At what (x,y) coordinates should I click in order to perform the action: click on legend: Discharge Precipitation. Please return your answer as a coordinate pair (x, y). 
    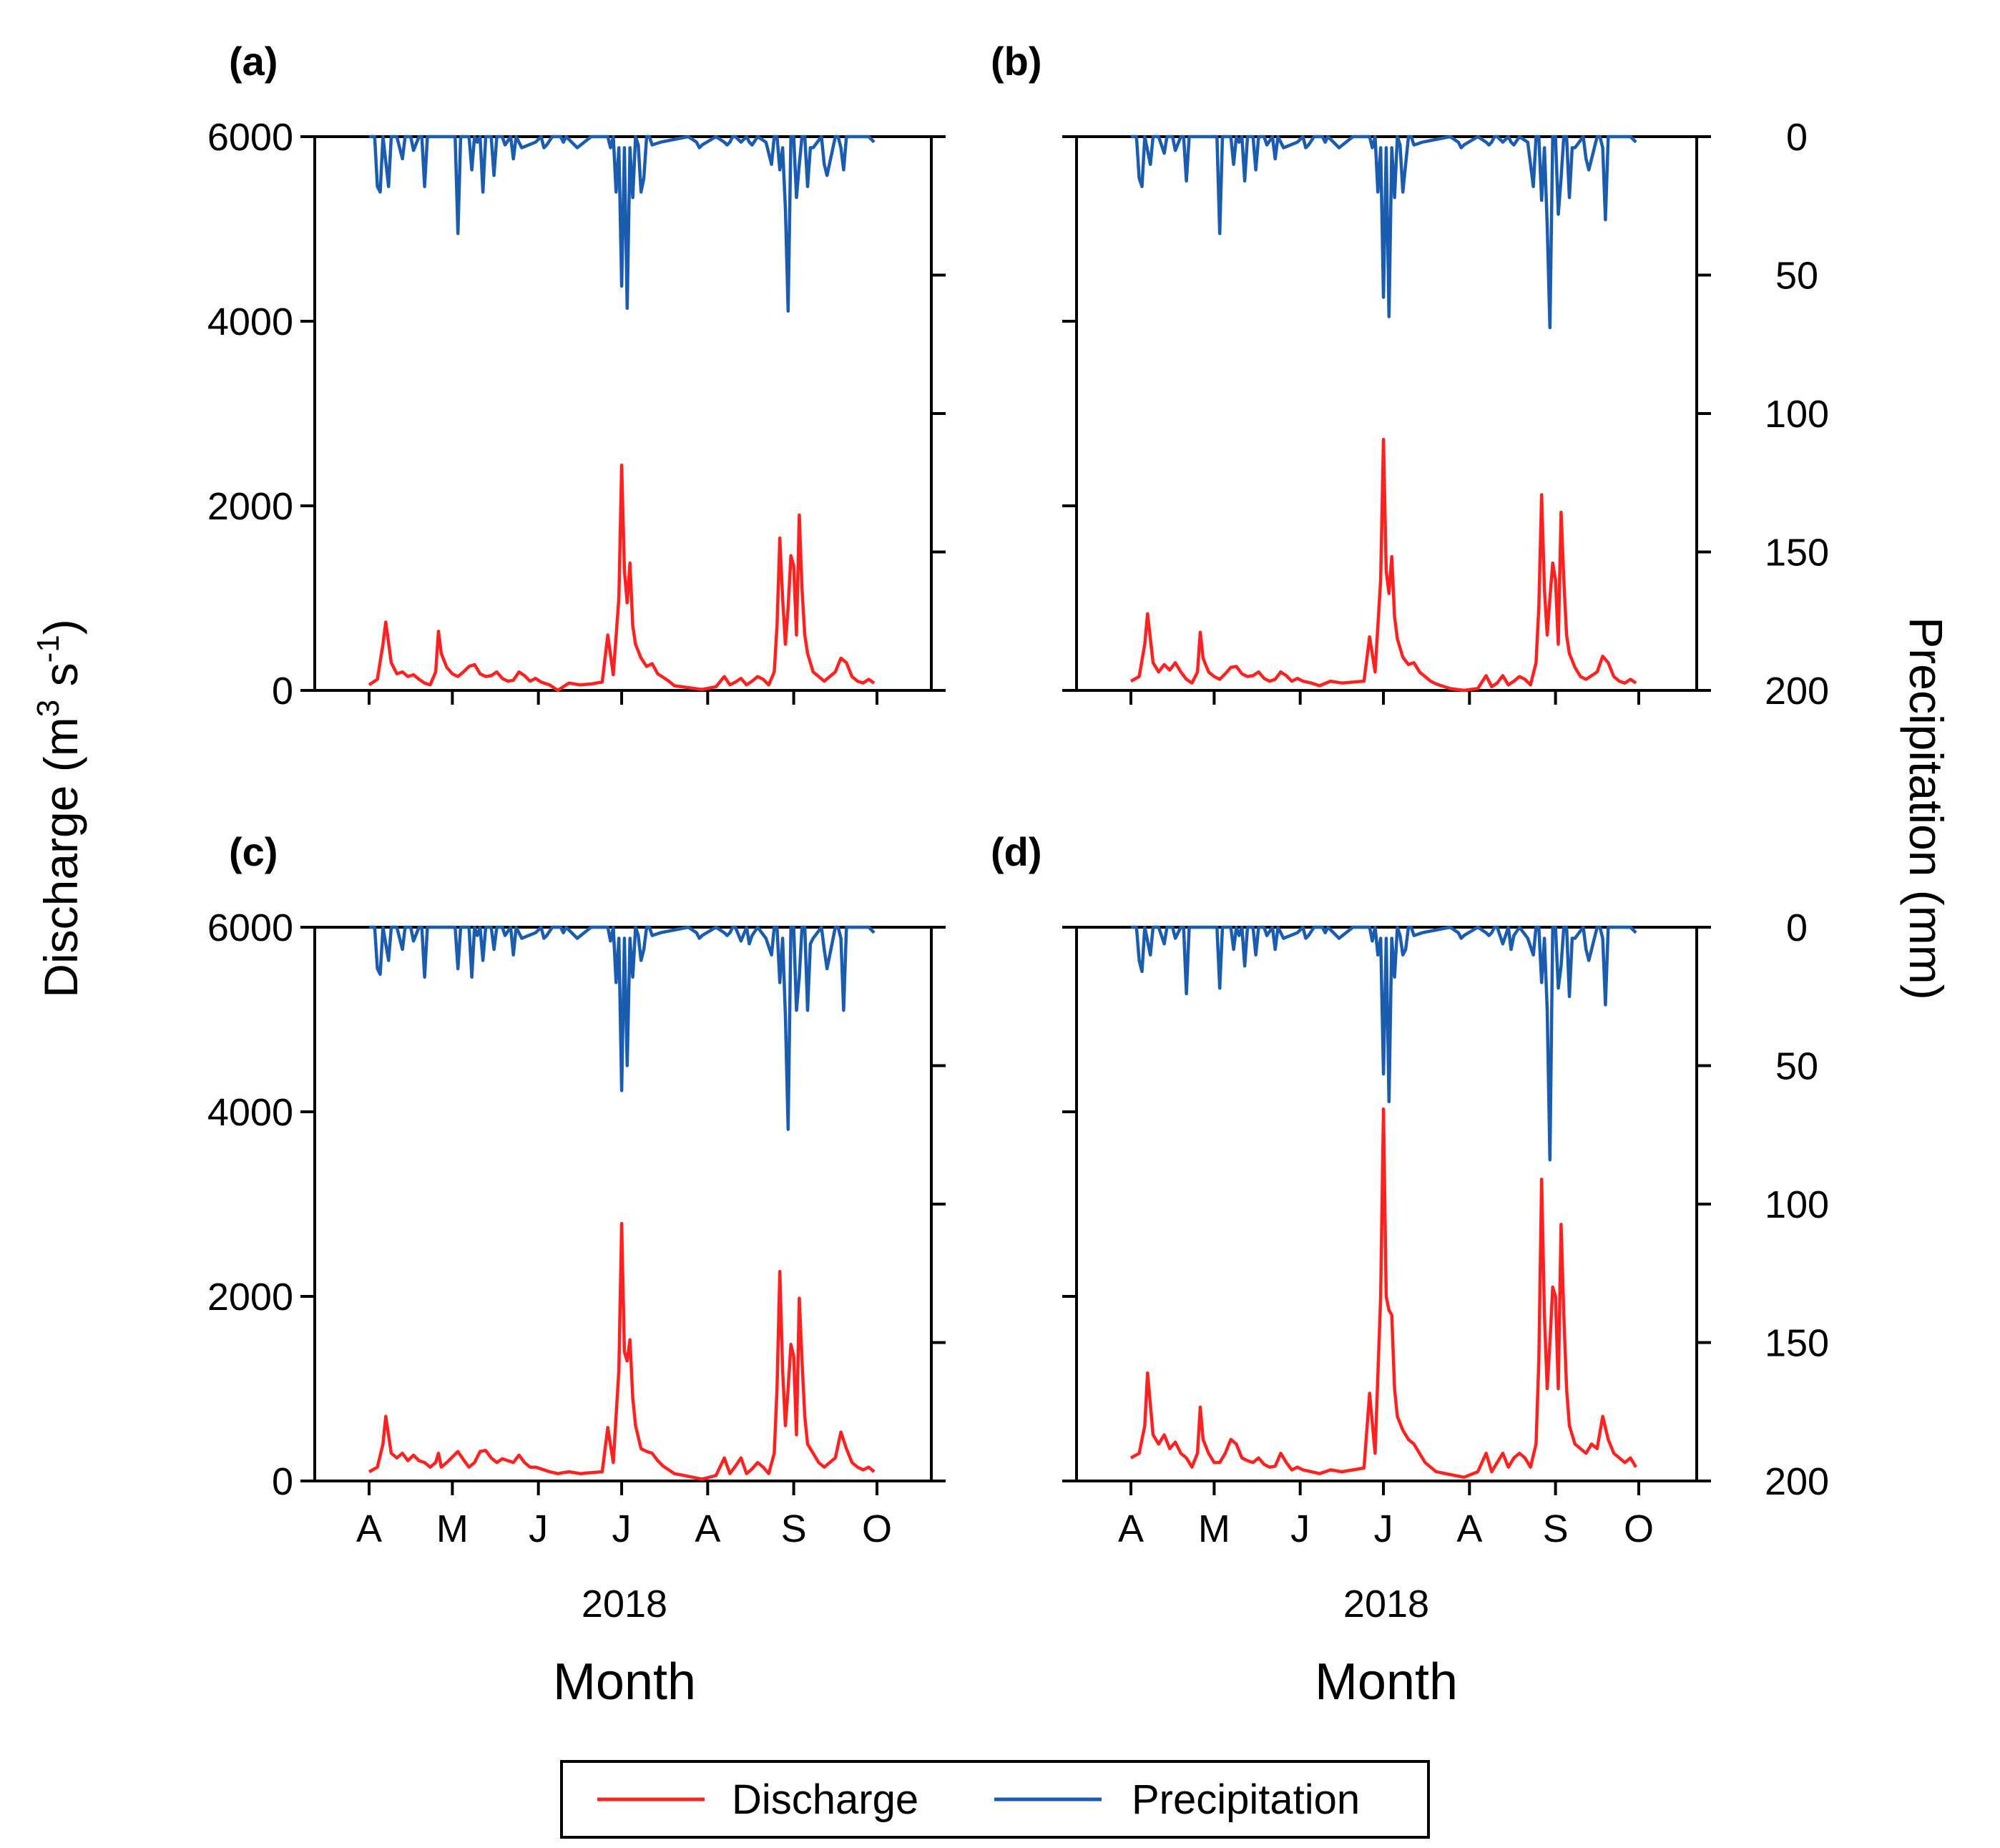
    Looking at the image, I should click on (995, 1799).